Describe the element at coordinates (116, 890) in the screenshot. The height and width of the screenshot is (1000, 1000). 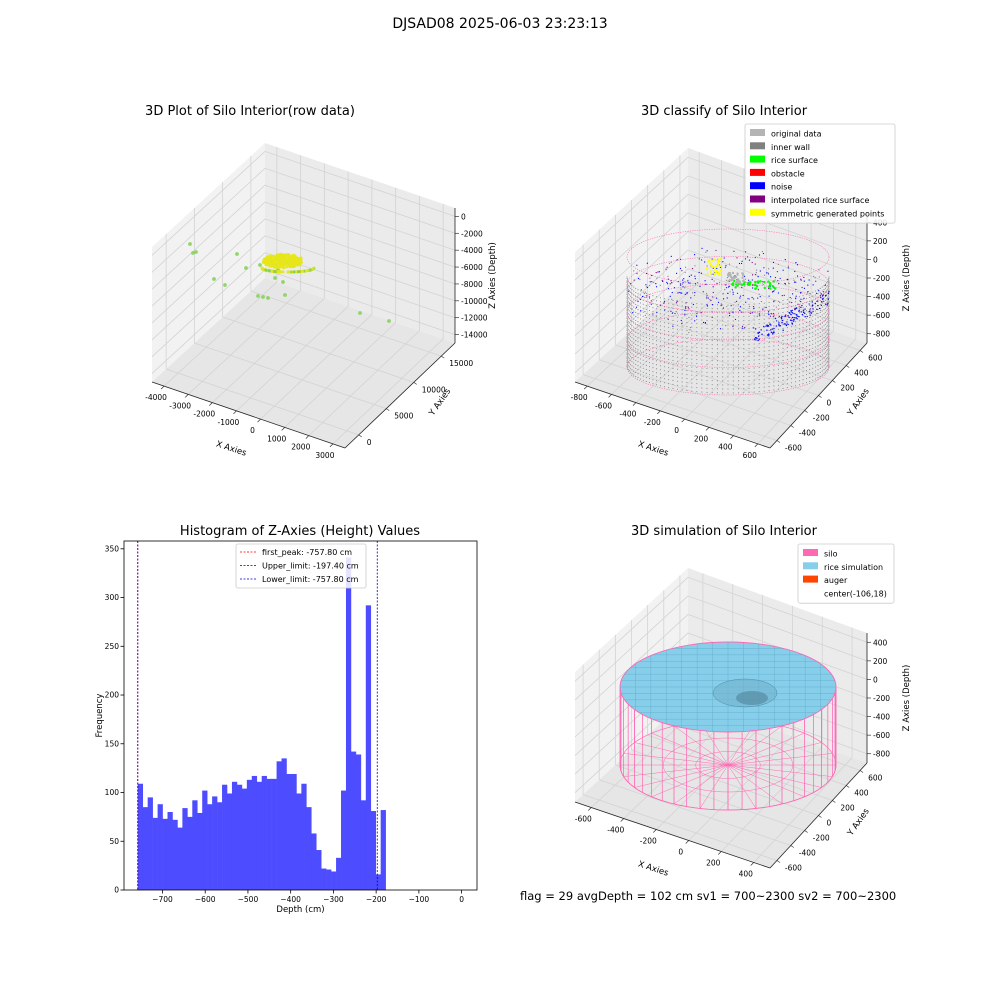
I see `histogram-y-tick-label: 0` at that location.